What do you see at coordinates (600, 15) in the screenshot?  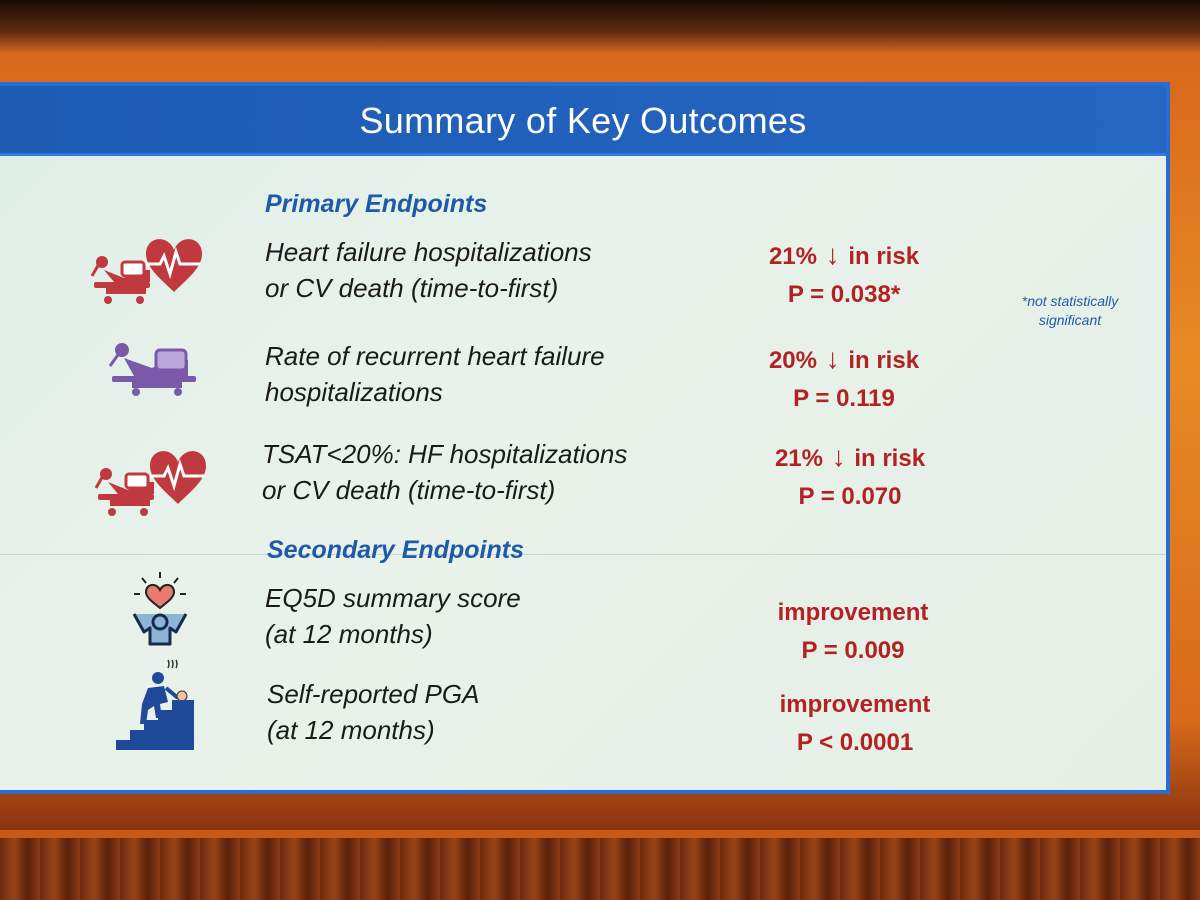 I see `stage-top-edge` at bounding box center [600, 15].